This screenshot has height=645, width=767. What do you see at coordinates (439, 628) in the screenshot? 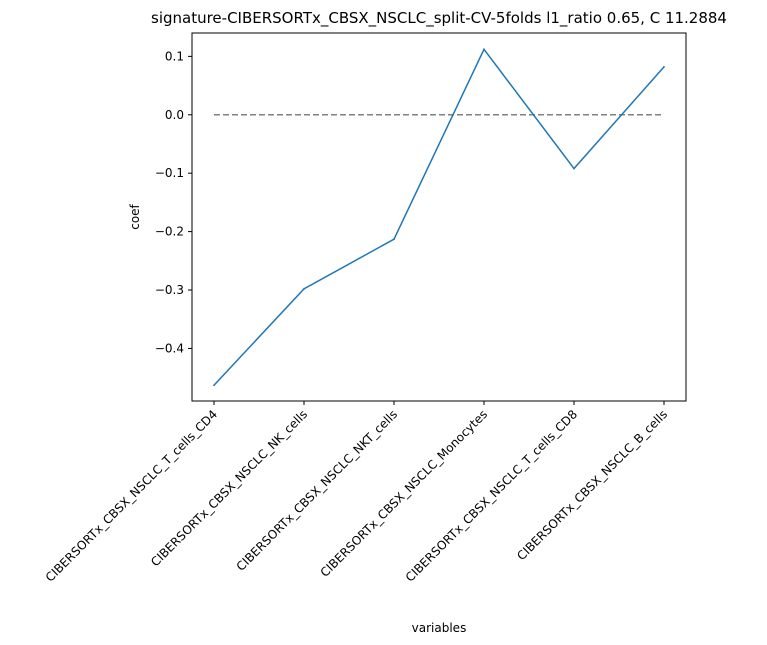
I see `x-axis-label: variables` at bounding box center [439, 628].